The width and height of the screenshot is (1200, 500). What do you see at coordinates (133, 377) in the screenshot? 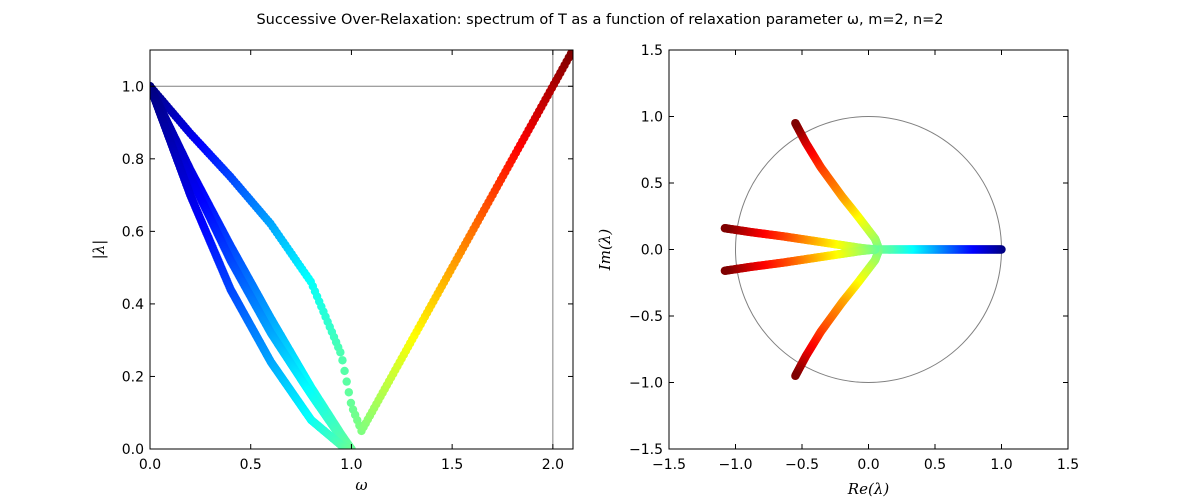
I see `y-tick-label: 0.2` at bounding box center [133, 377].